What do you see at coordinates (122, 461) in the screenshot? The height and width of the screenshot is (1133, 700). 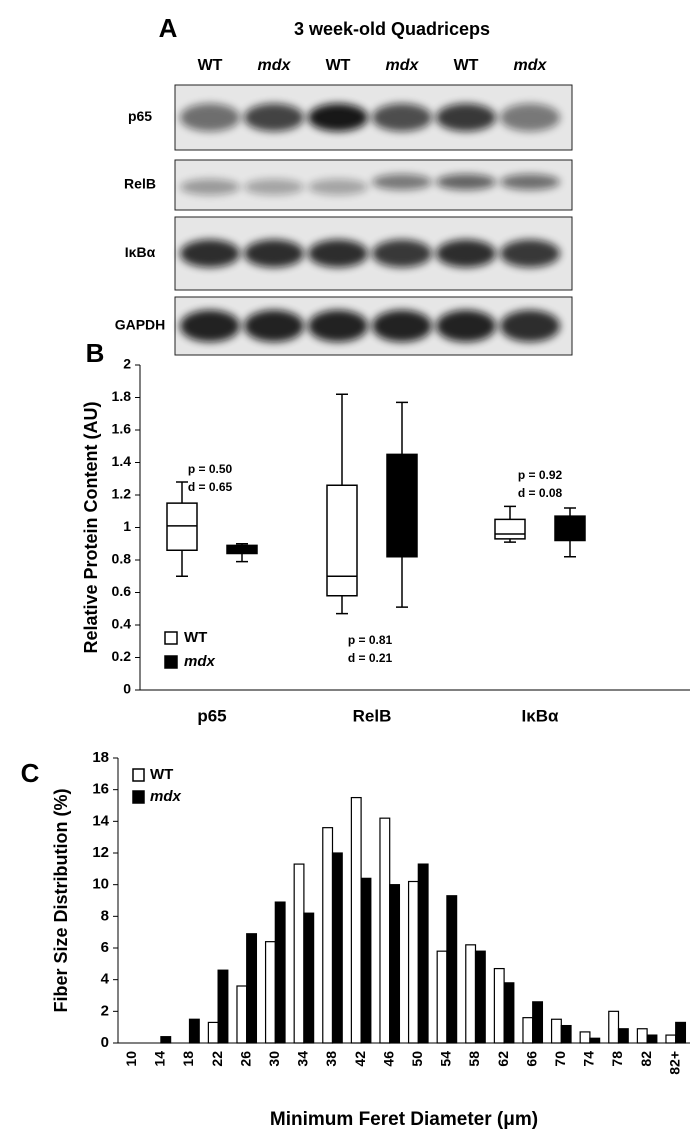 I see `y-tick-label: 1.4` at bounding box center [122, 461].